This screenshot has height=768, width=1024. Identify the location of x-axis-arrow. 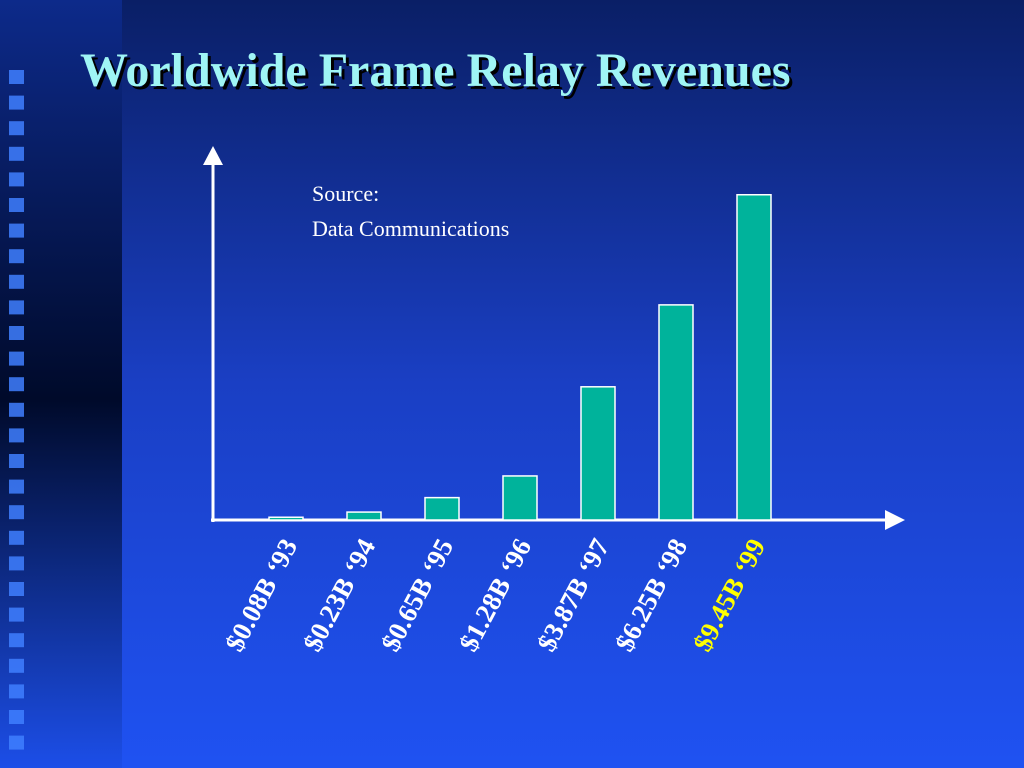
(895, 520).